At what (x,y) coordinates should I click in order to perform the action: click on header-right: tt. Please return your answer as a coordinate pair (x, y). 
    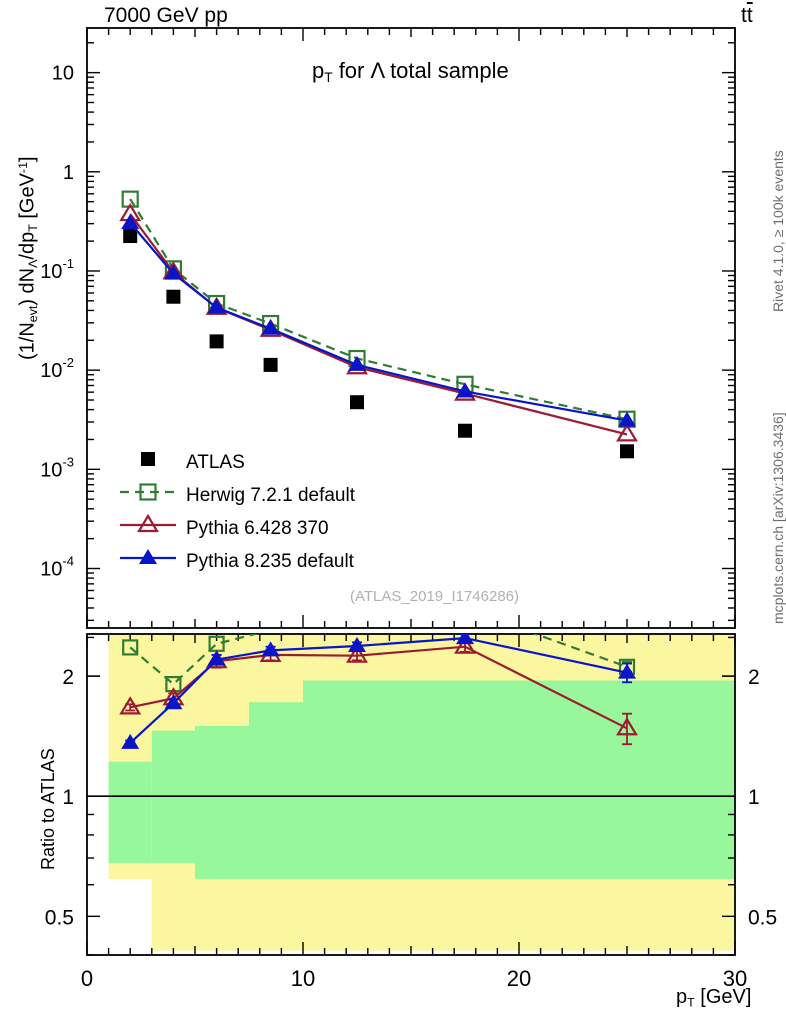
    Looking at the image, I should click on (747, 15).